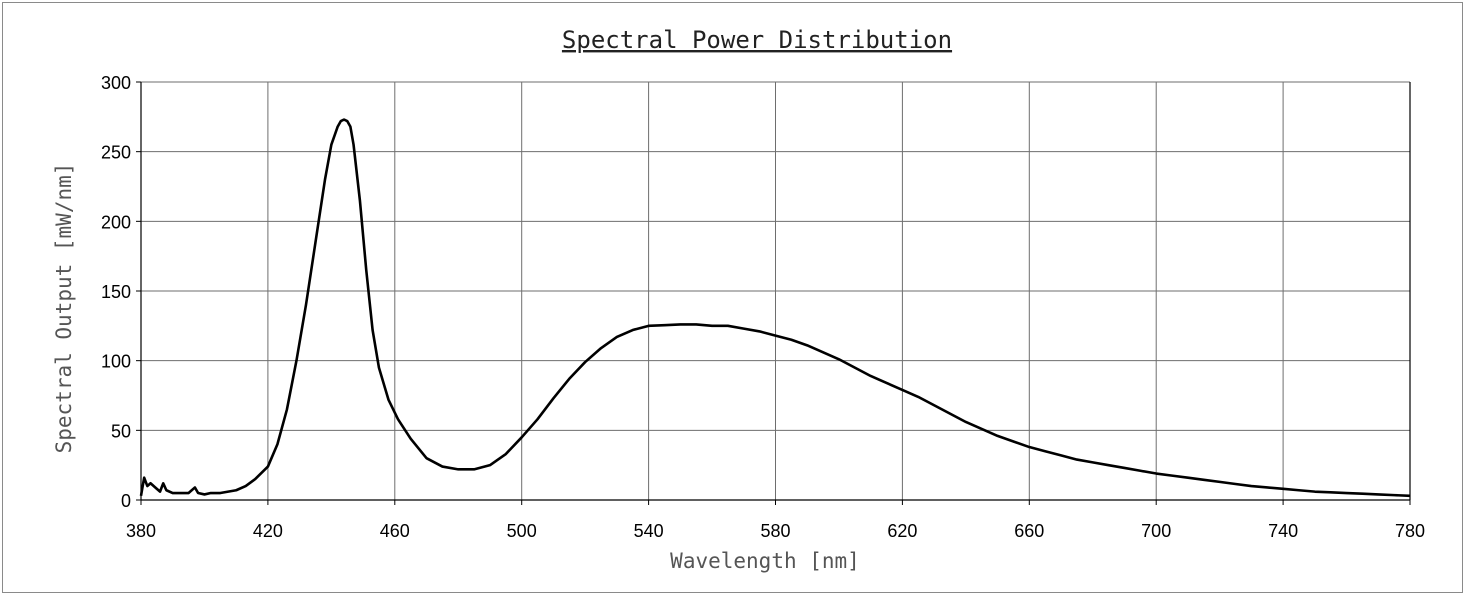 The height and width of the screenshot is (595, 1469). Describe the element at coordinates (1029, 531) in the screenshot. I see `x-tick-label: 660` at that location.